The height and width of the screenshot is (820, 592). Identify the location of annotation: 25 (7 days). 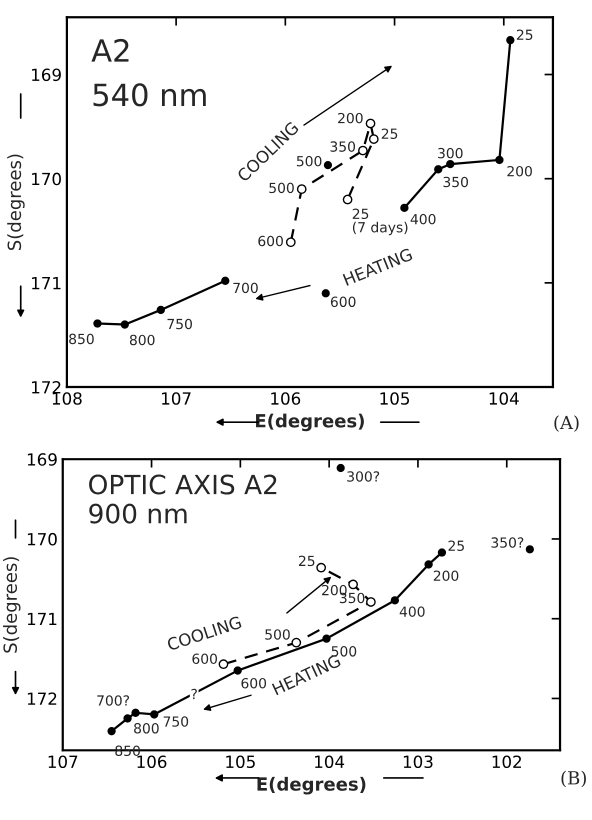
(380, 222).